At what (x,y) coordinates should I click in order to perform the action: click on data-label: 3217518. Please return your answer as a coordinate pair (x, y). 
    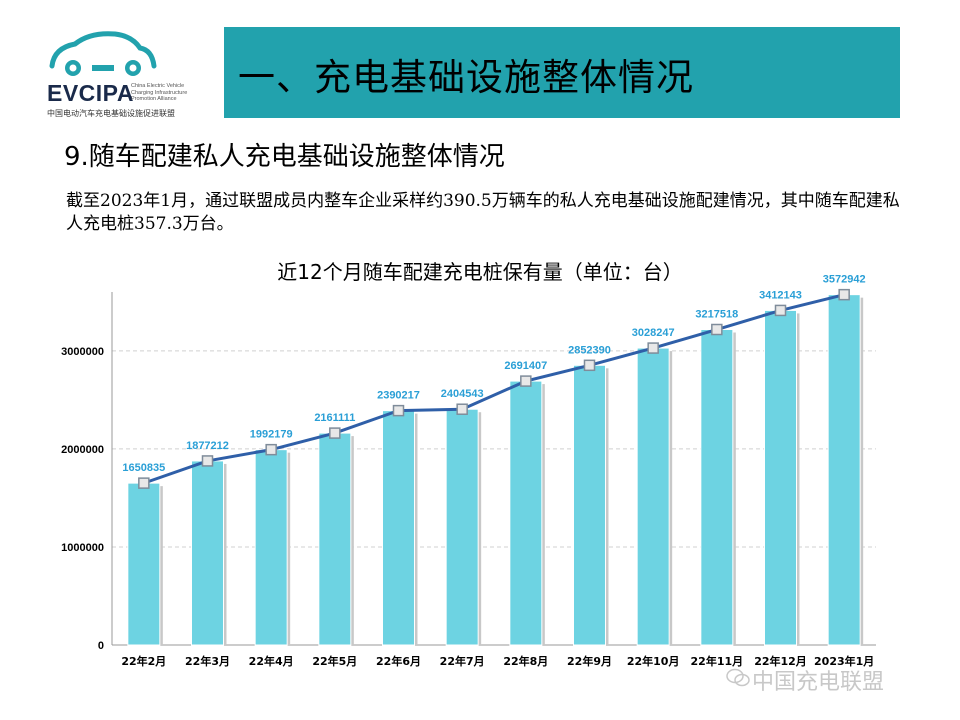
    Looking at the image, I should click on (716, 315).